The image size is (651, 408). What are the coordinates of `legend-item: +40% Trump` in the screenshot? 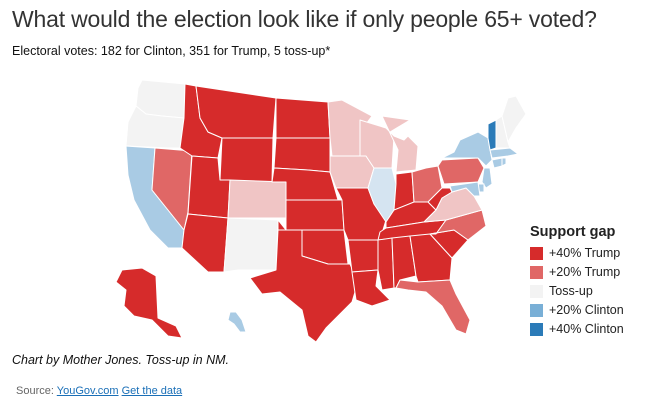 It's located at (587, 253).